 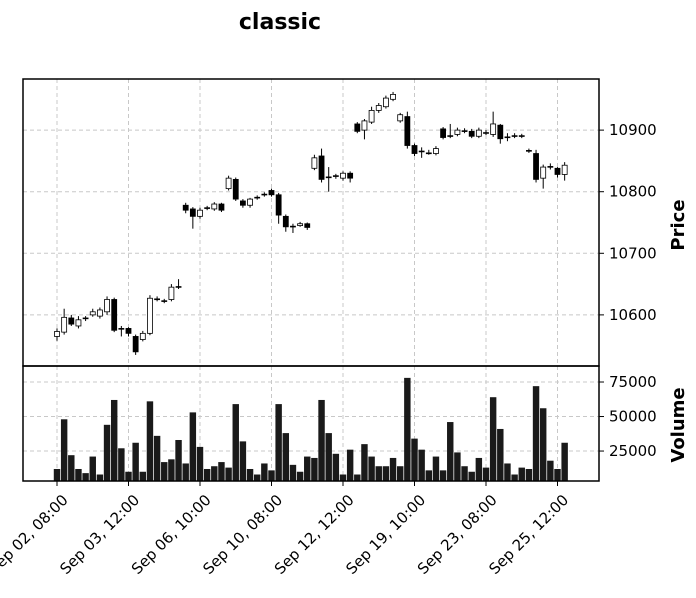 What do you see at coordinates (280, 22) in the screenshot?
I see `chart-title: classic` at bounding box center [280, 22].